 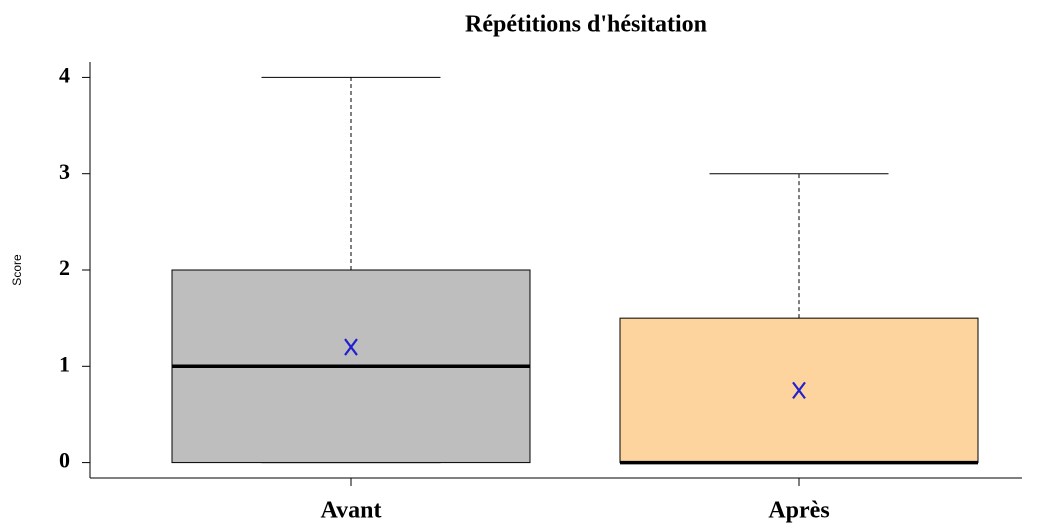 What do you see at coordinates (17, 270) in the screenshot?
I see `y-axis-label: Score` at bounding box center [17, 270].